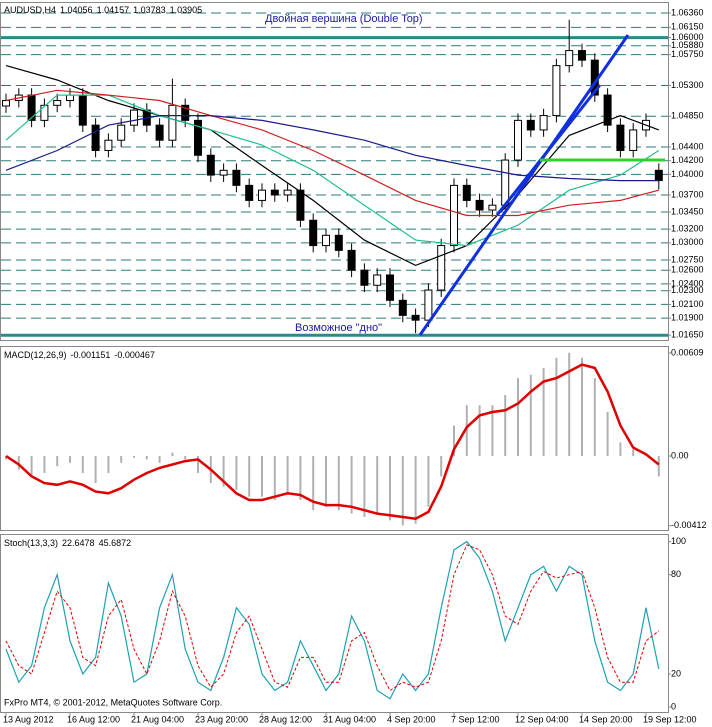  What do you see at coordinates (670, 719) in the screenshot?
I see `x-tick-label: 19 Sep 12:00` at bounding box center [670, 719].